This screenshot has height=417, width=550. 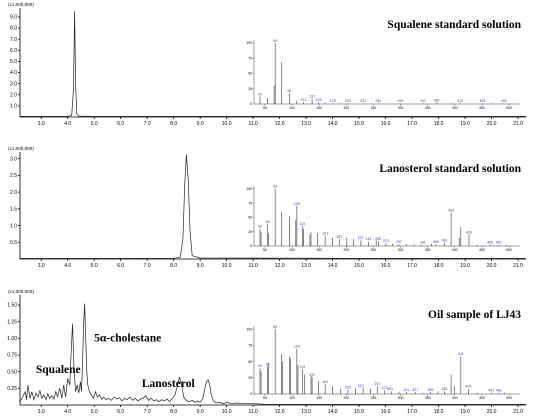 I want to click on x-tick-label: 14.0, so click(x=333, y=266).